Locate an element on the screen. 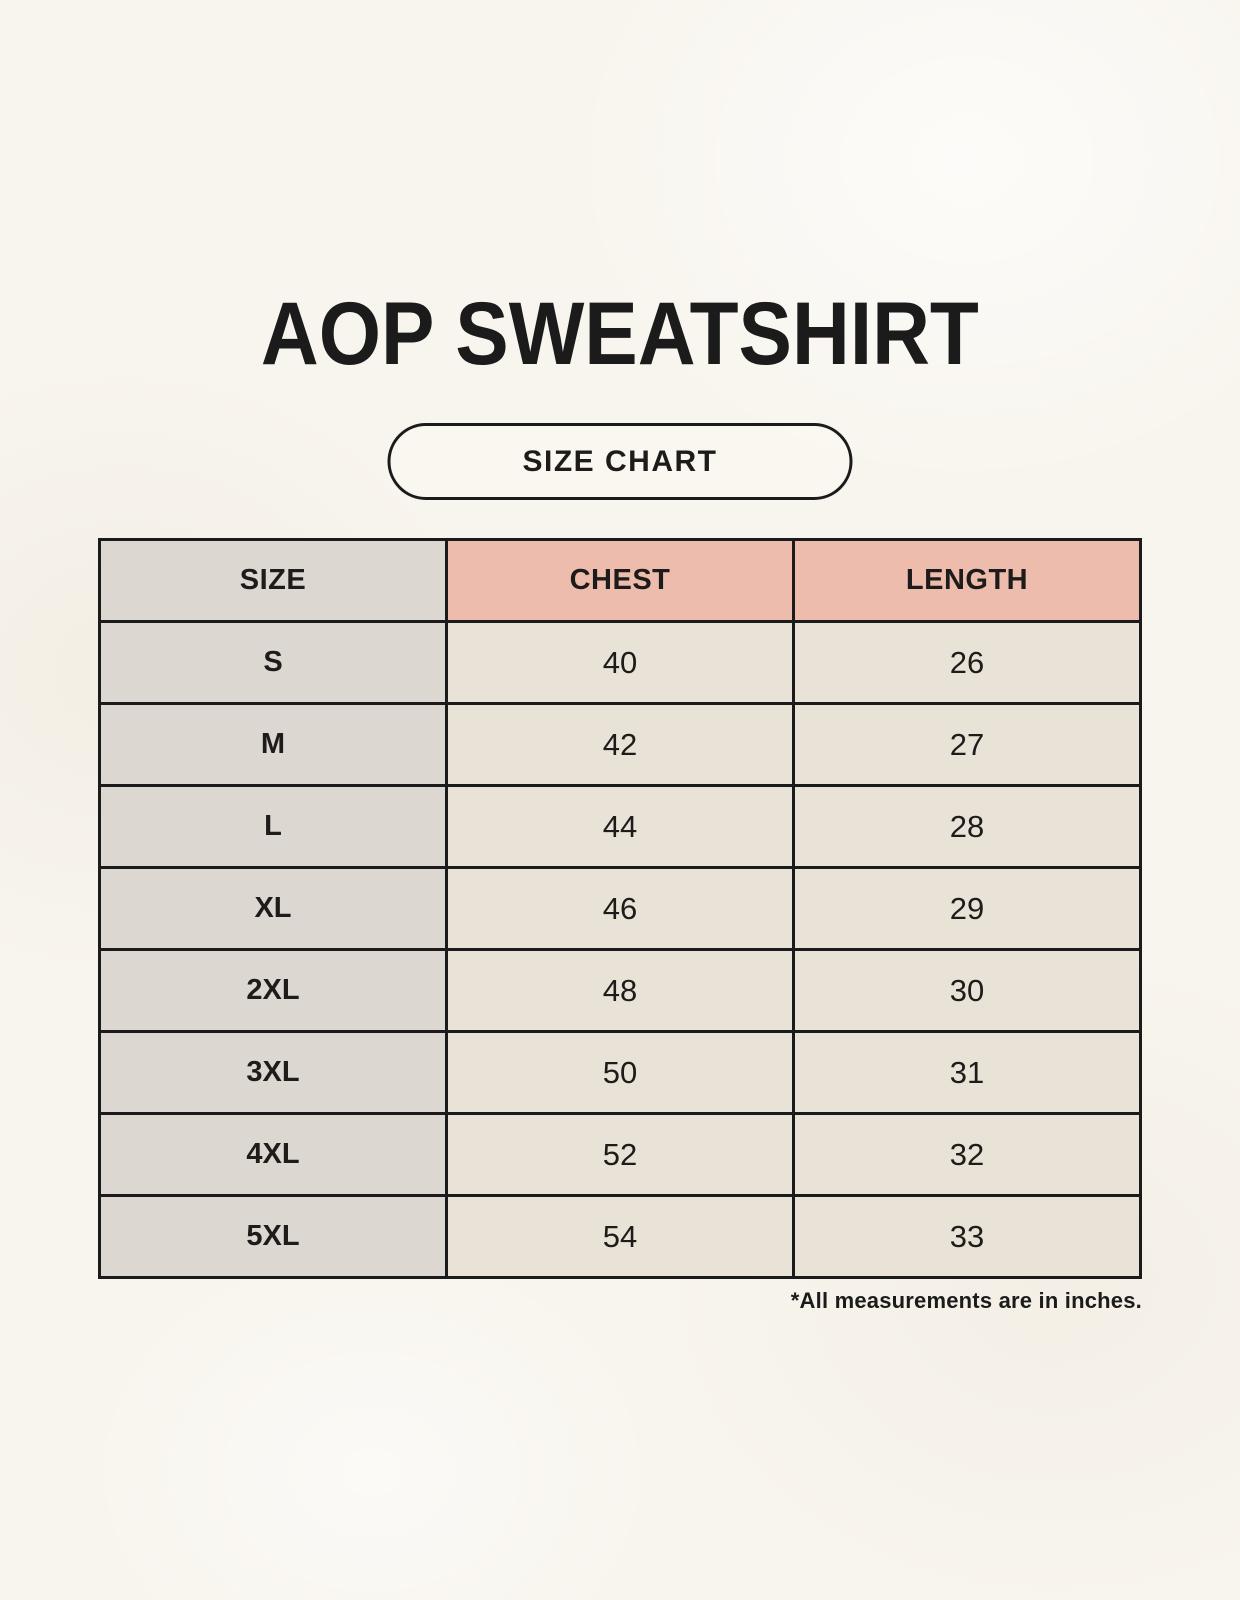 The height and width of the screenshot is (1600, 1240). chest-cell: 40 is located at coordinates (620, 662).